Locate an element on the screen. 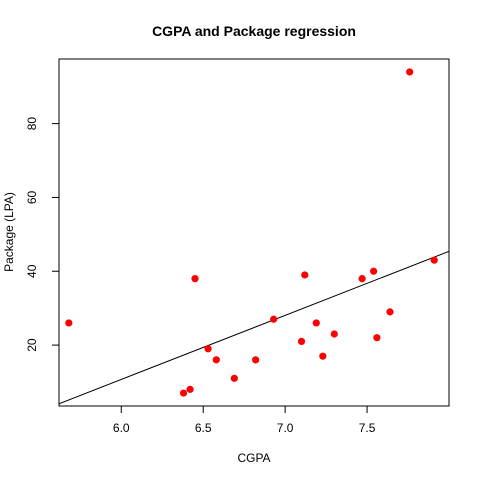  x-axis-label: CGPA is located at coordinates (253, 458).